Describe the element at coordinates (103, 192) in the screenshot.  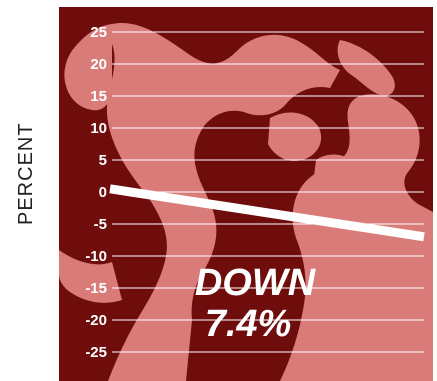
I see `y-tick-5: 0` at that location.